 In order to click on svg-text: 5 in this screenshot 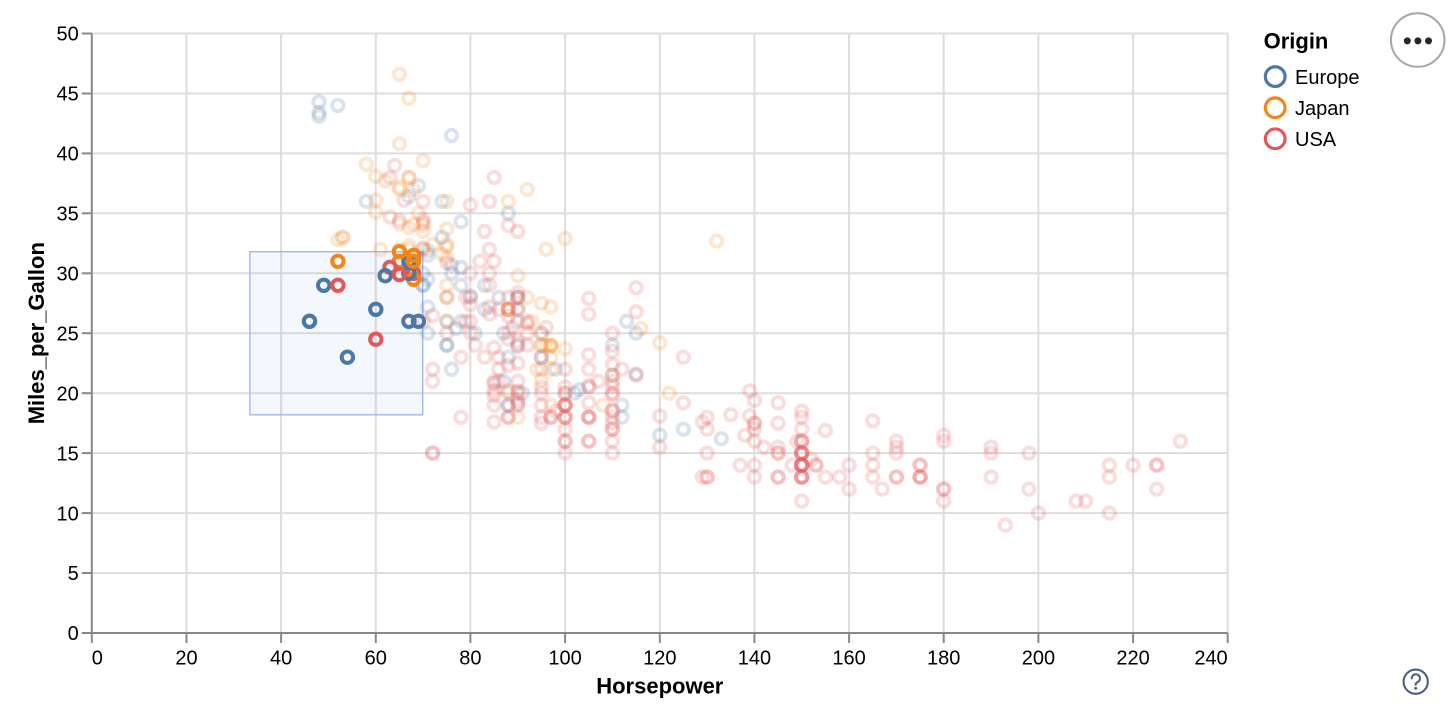, I will do `click(73, 574)`.